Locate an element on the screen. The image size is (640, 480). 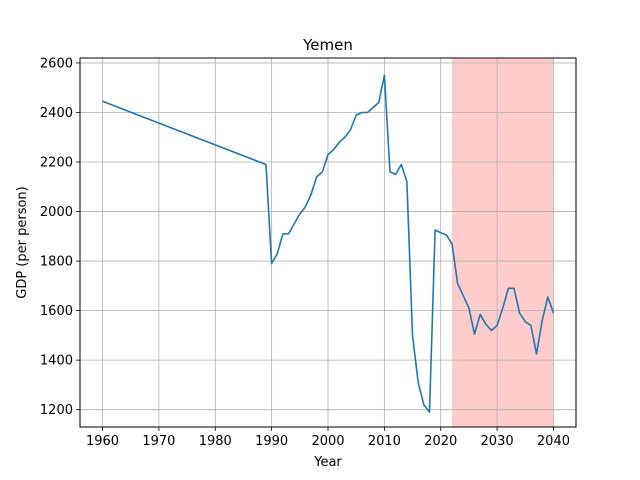
forecast-shaded-region is located at coordinates (503, 242).